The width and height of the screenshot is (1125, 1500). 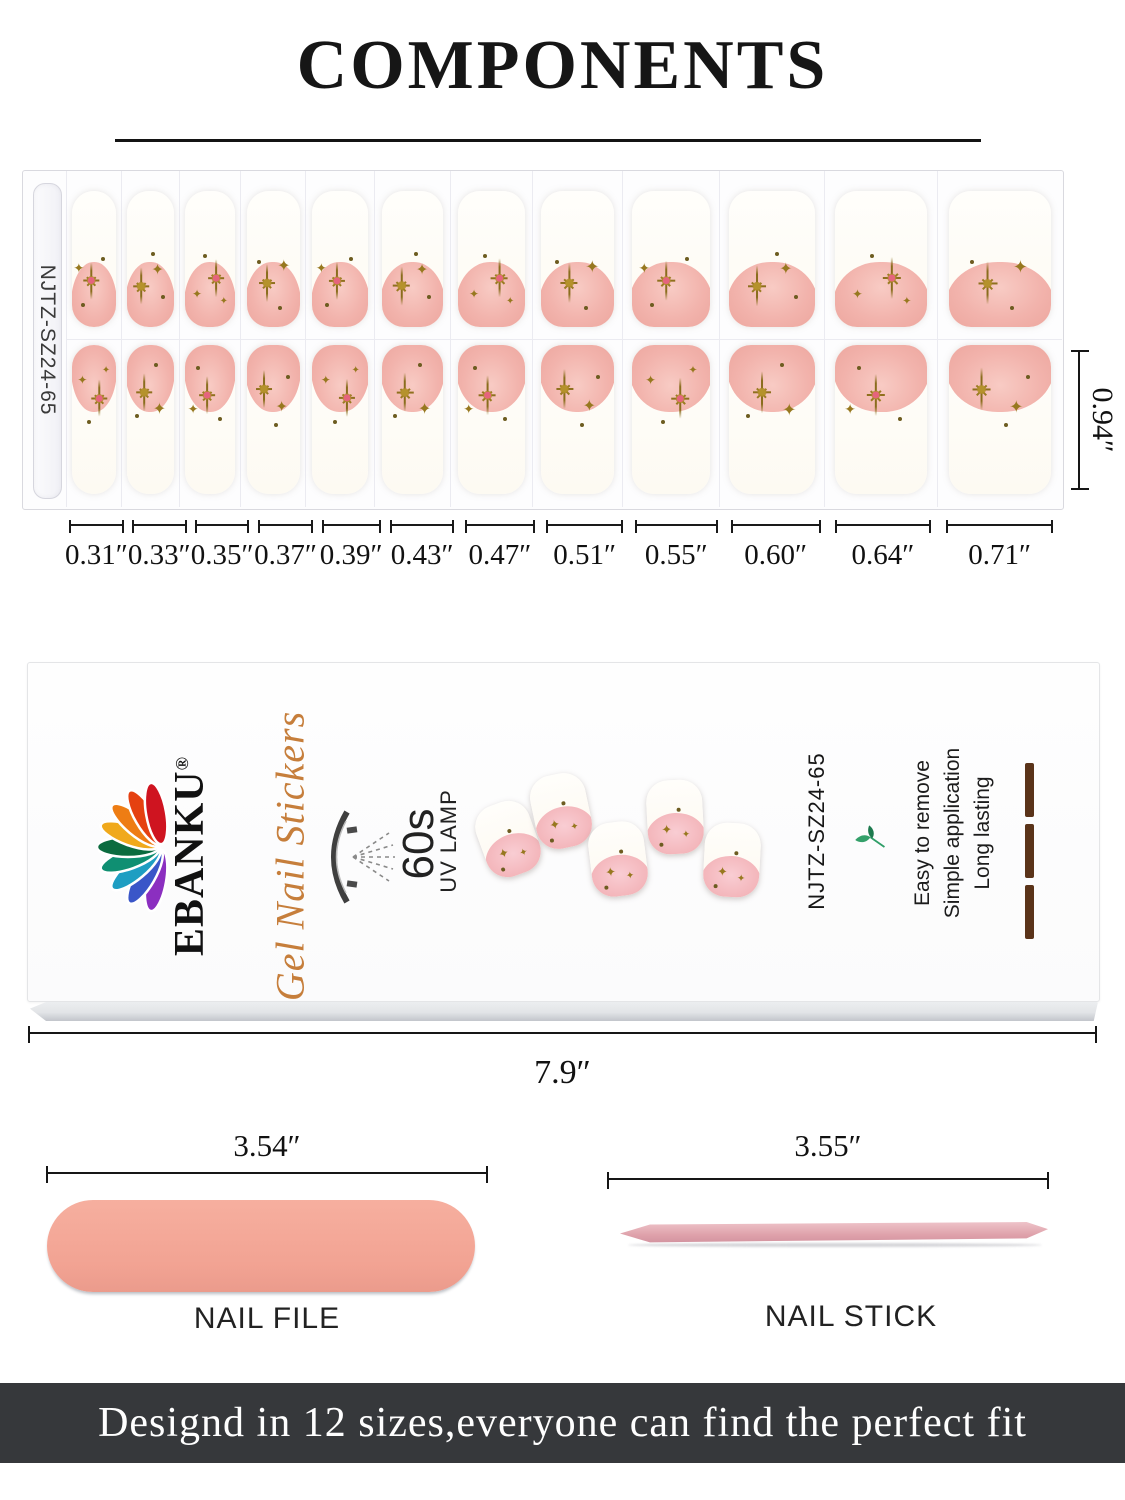 What do you see at coordinates (548, 140) in the screenshot?
I see `title-underline` at bounding box center [548, 140].